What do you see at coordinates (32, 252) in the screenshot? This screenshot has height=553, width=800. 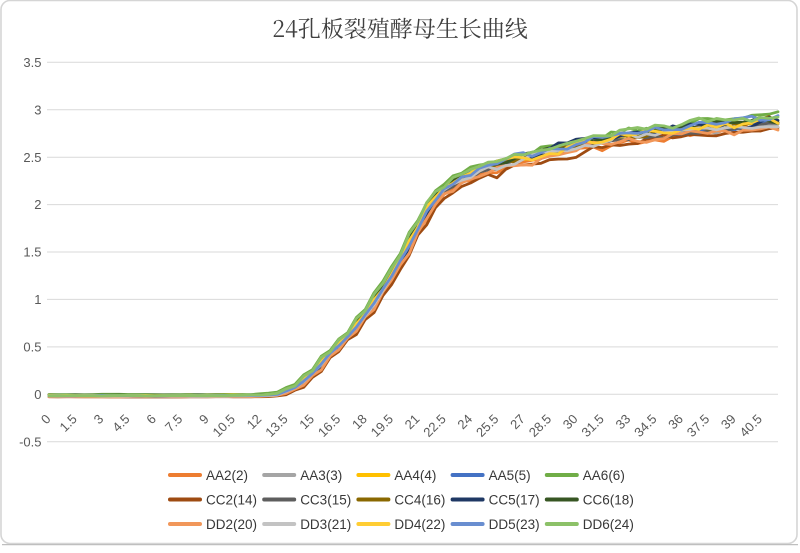 I see `svg-text: 1.5` at bounding box center [32, 252].